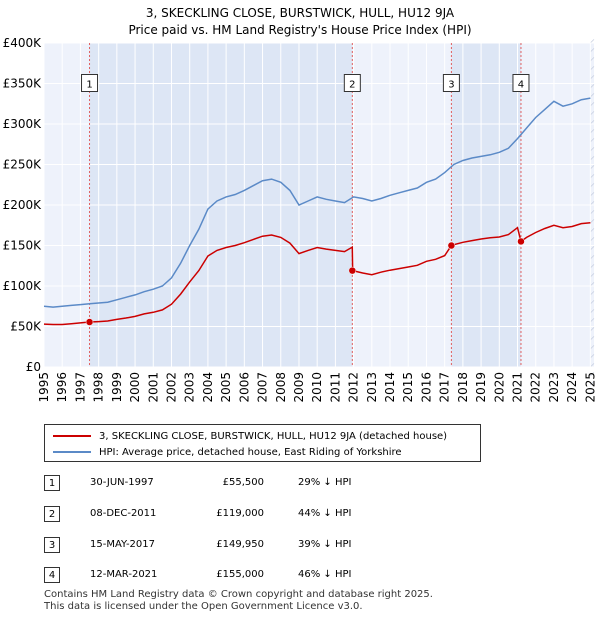 This screenshot has width=600, height=620. Describe the element at coordinates (317, 387) in the screenshot. I see `x-tick-label: 2010` at that location.